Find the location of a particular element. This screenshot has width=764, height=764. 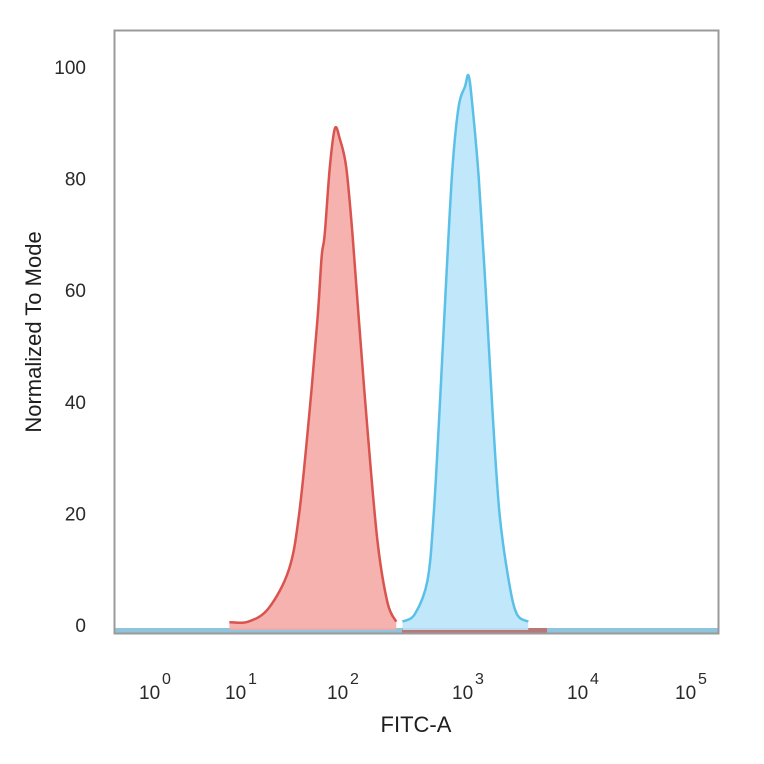

blue-histogram-fill is located at coordinates (465, 352).